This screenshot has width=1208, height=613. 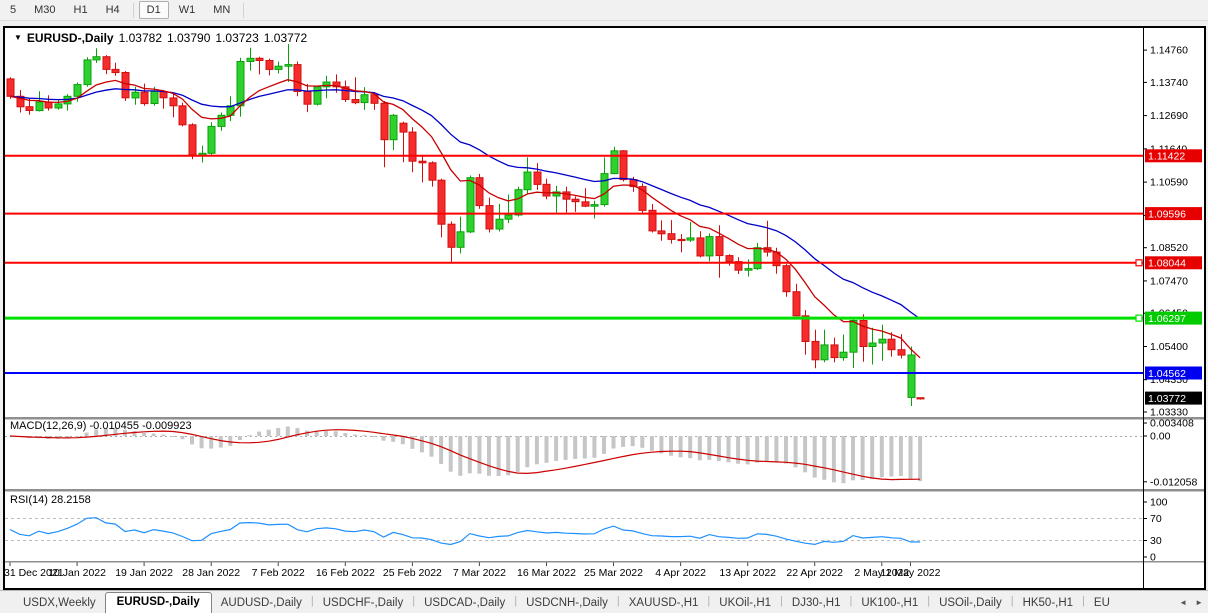 What do you see at coordinates (1183, 602) in the screenshot?
I see `tab-scroll-left-icon: ◄` at bounding box center [1183, 602].